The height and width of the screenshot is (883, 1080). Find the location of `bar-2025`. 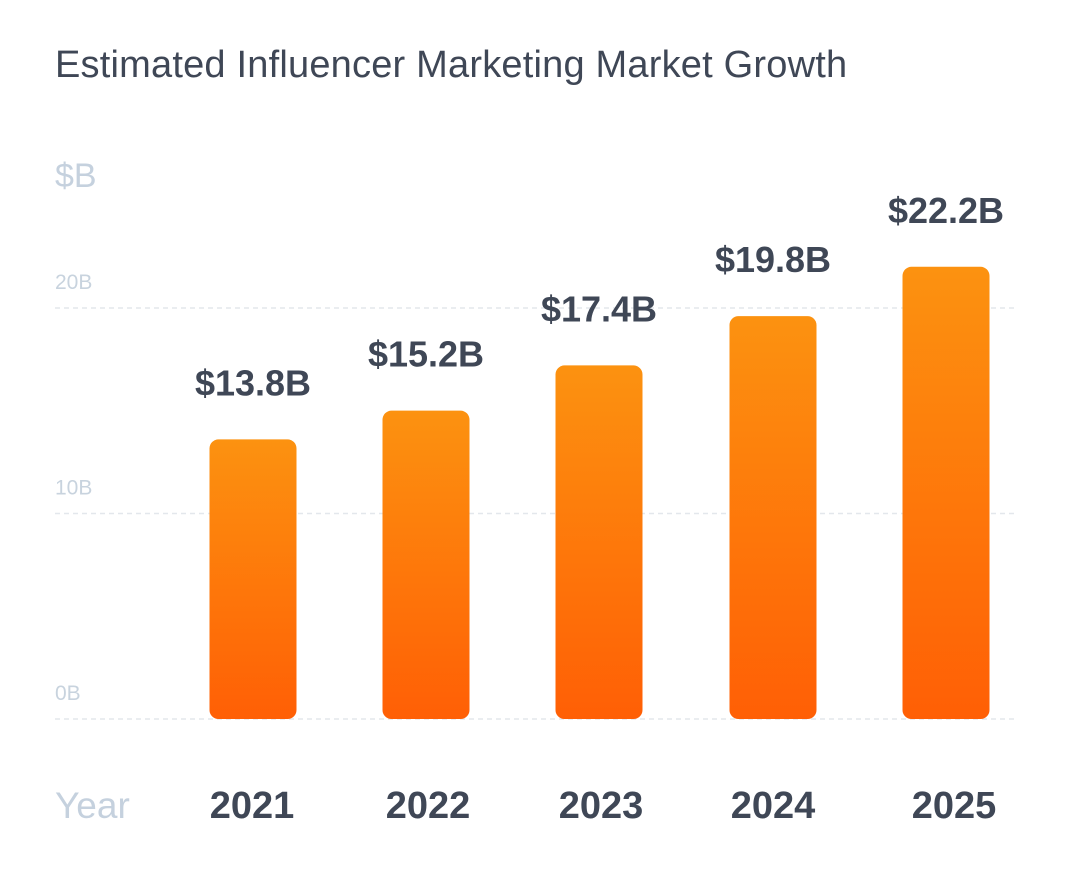

bar-2025 is located at coordinates (946, 492).